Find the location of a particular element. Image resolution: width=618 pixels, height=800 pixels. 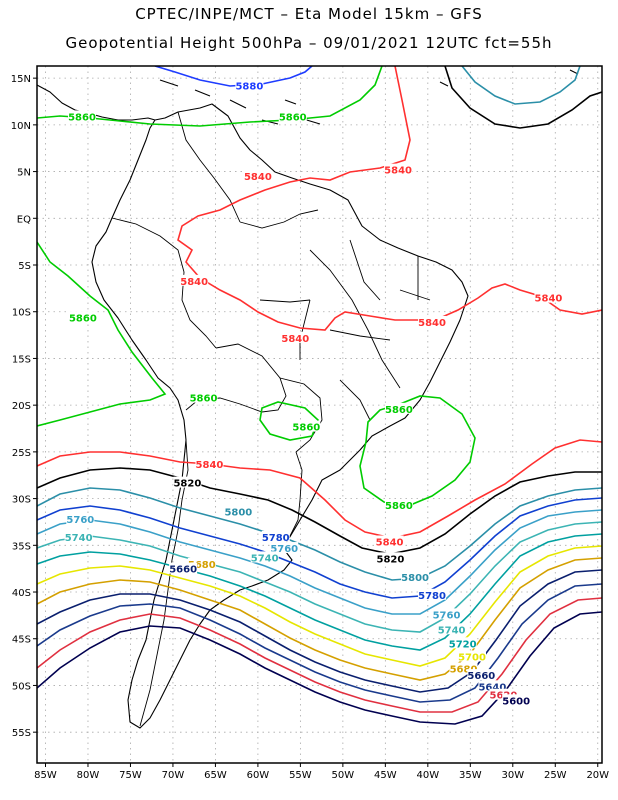

lon-tick-label: 65W is located at coordinates (215, 775).